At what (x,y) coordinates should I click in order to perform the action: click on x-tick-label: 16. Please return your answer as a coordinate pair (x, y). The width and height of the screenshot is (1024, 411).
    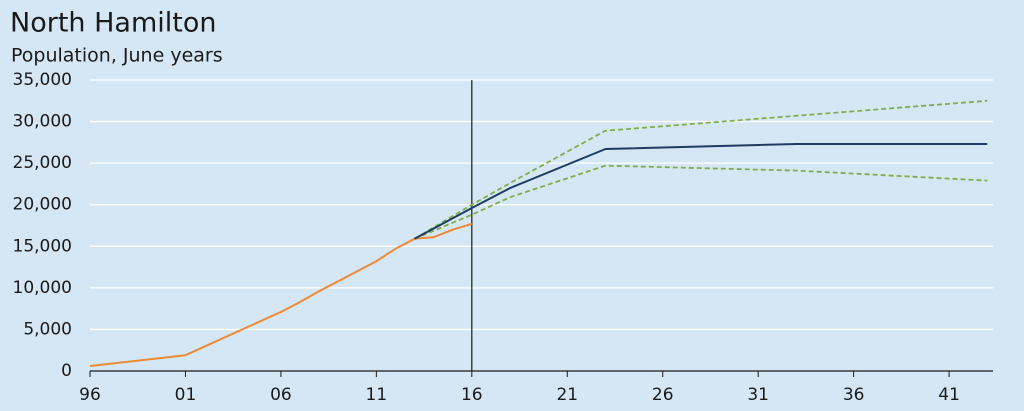
    Looking at the image, I should click on (472, 395).